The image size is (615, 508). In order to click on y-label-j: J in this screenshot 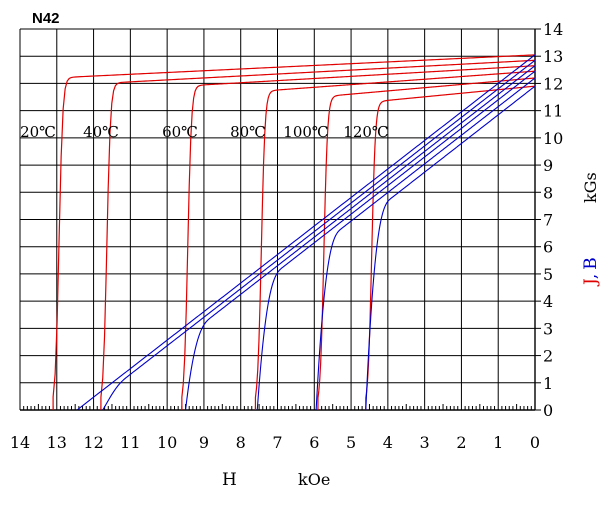, I will do `click(591, 282)`.